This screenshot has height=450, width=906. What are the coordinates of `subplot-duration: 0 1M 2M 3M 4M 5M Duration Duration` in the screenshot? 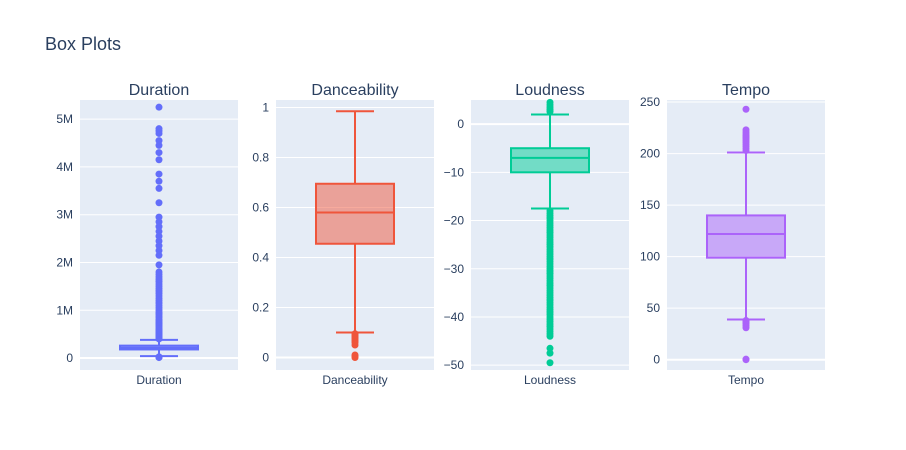 It's located at (147, 234).